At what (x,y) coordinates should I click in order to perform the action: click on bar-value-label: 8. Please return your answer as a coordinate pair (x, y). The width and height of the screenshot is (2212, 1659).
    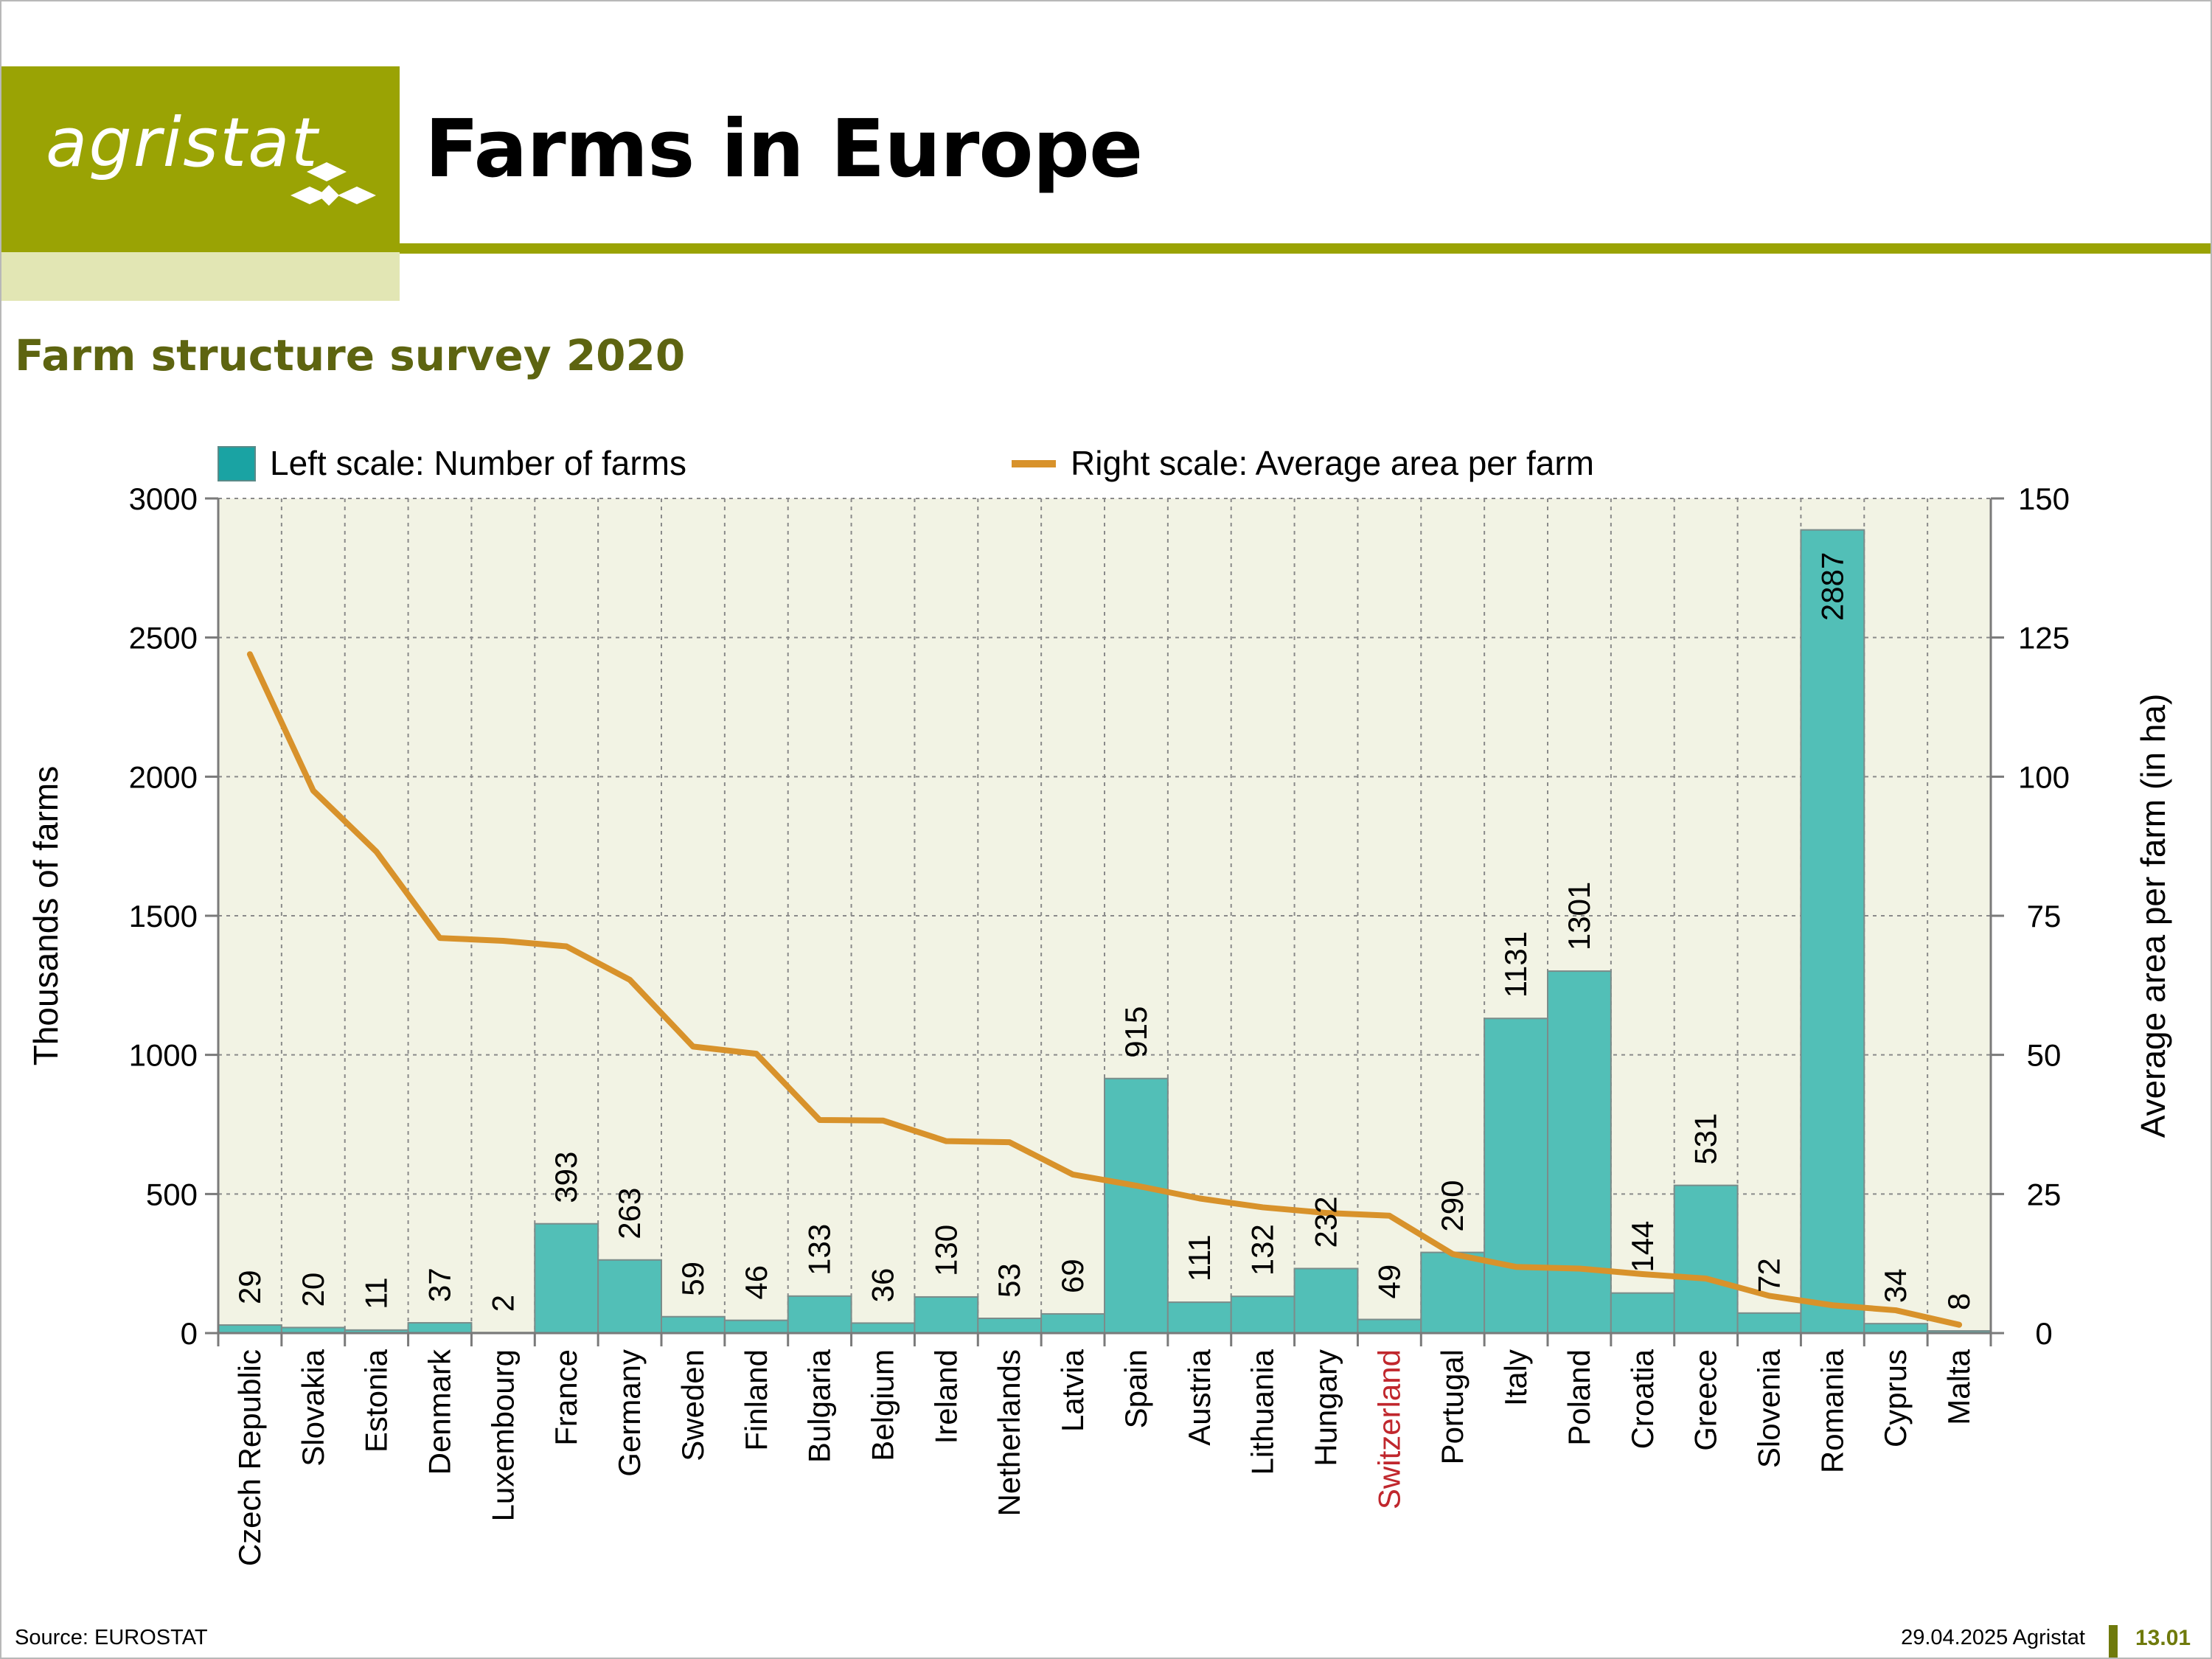
    Looking at the image, I should click on (1958, 1301).